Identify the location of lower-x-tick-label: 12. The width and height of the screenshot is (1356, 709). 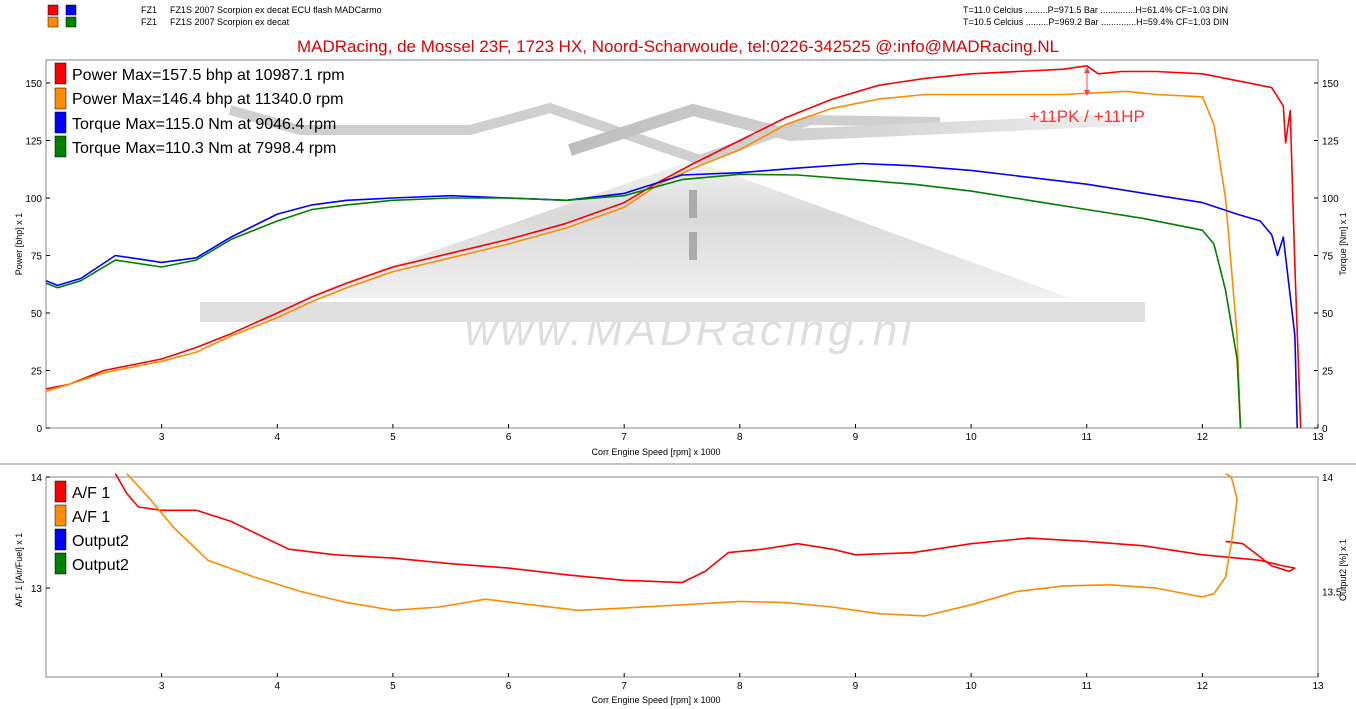
(1203, 686).